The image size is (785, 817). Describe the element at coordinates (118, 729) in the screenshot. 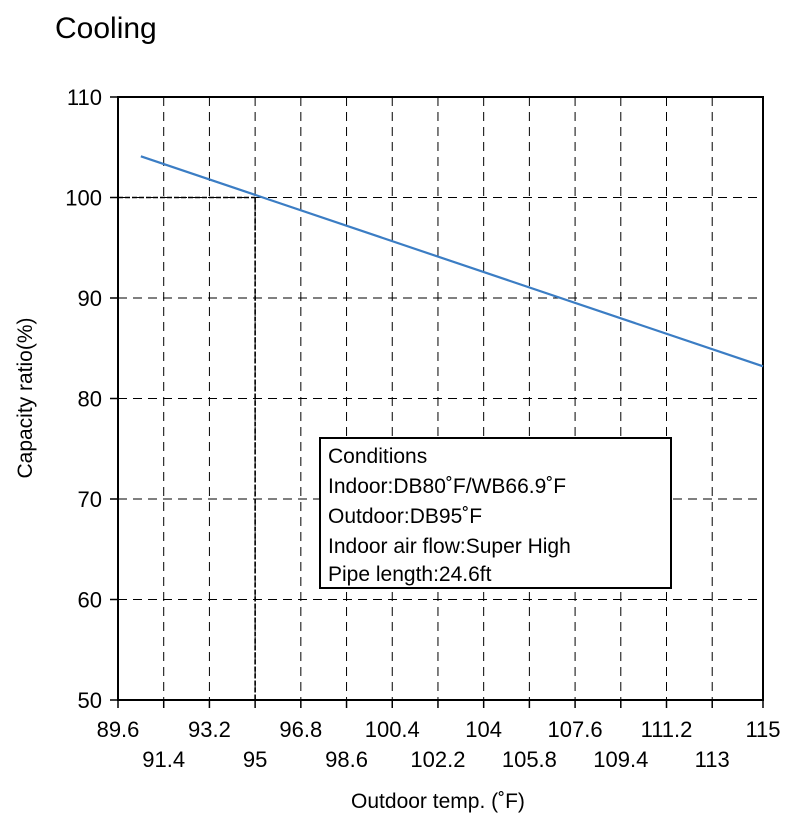

I see `x-tick-label: 89.6` at that location.